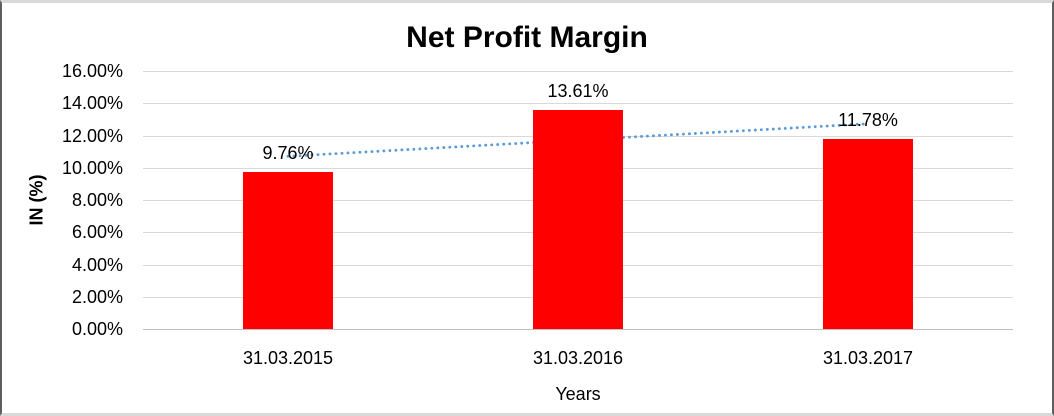 The height and width of the screenshot is (416, 1054). I want to click on x-tick-label: 31.03.2015, so click(288, 358).